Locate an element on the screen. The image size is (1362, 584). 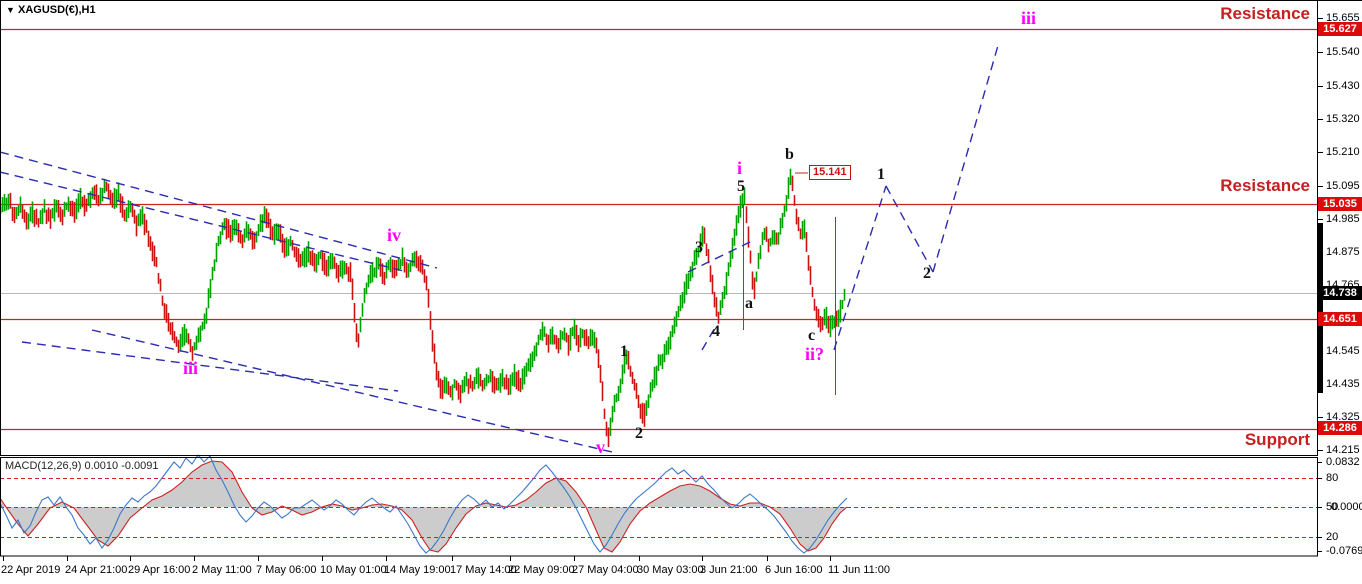
support-label: Support is located at coordinates (1277, 439).